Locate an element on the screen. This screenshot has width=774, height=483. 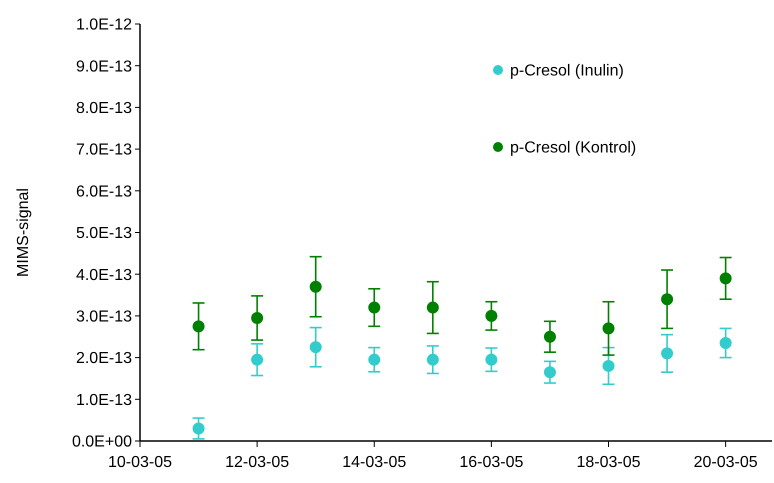
y-tick-label: 1.0E-12 is located at coordinates (104, 25).